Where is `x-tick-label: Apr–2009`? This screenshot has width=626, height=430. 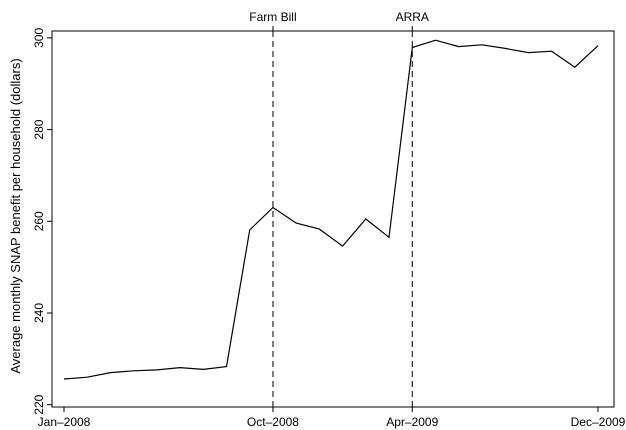 x-tick-label: Apr–2009 is located at coordinates (412, 422).